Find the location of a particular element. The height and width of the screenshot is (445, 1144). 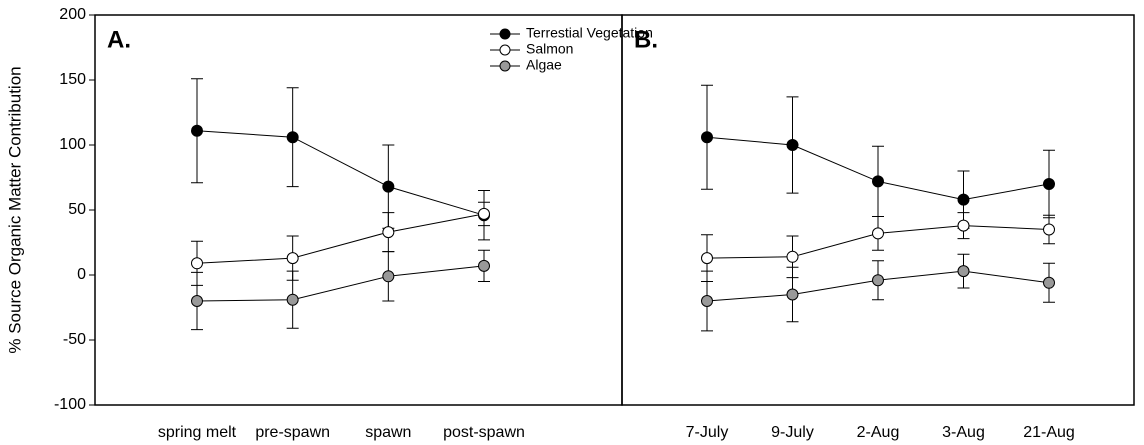

y-tick-label: 150 is located at coordinates (72, 79).